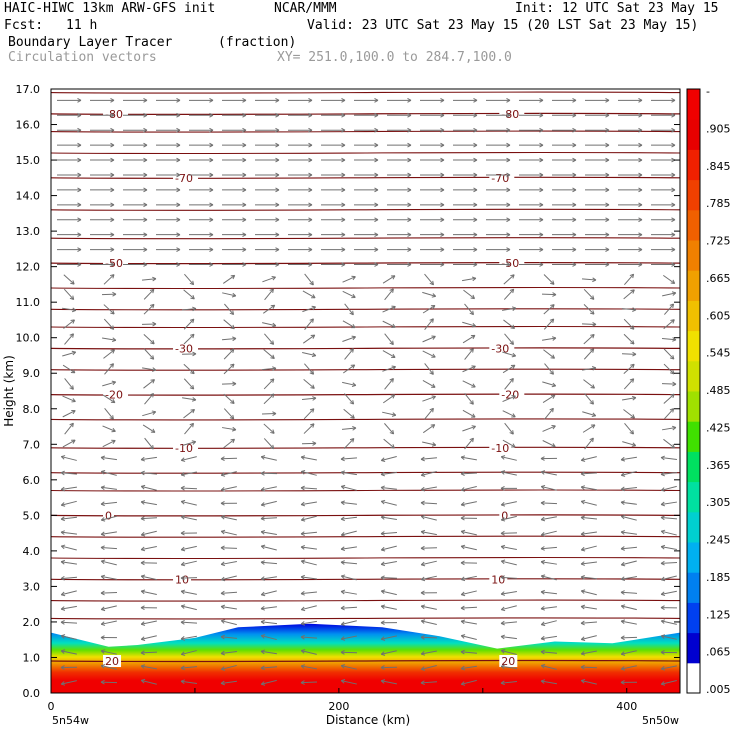  Describe the element at coordinates (718, 278) in the screenshot. I see `colorbar-label: .665` at that location.